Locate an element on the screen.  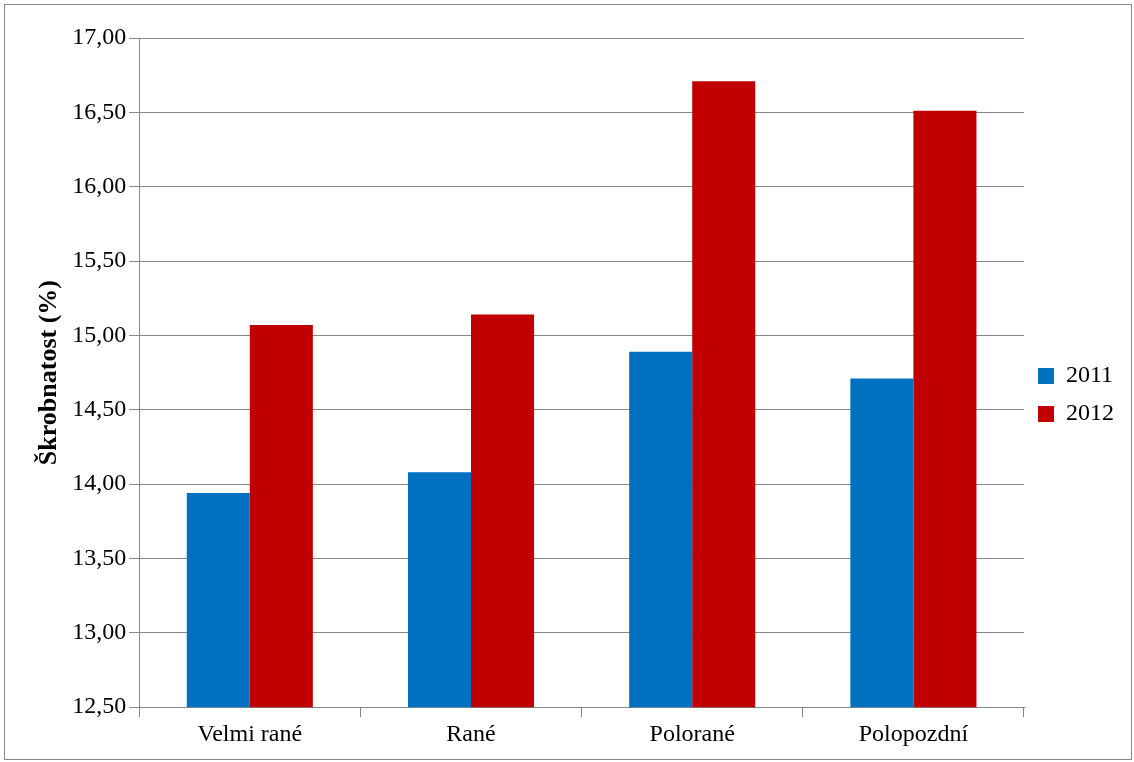
legend-label: 2011 is located at coordinates (1090, 374).